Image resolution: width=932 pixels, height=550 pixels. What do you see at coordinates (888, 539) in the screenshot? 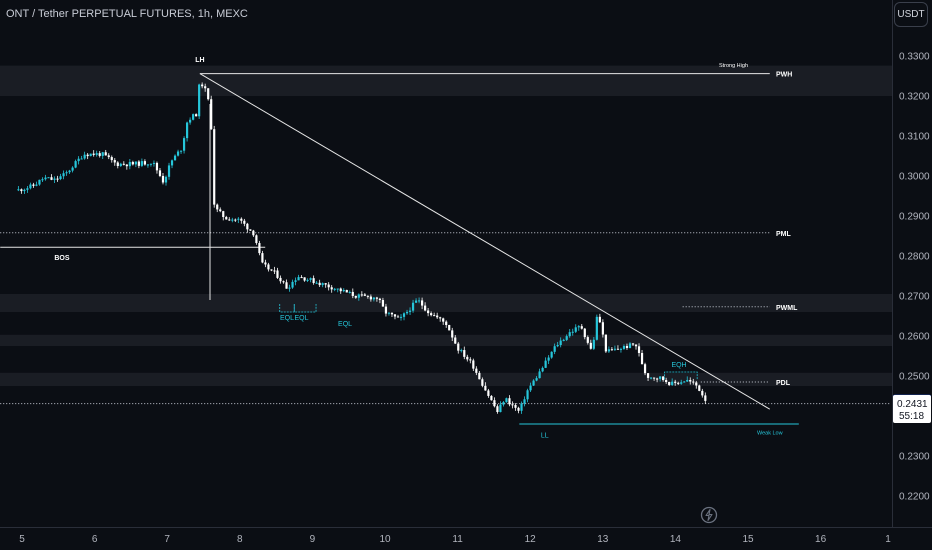
I see `x-tick-label: 1` at bounding box center [888, 539].